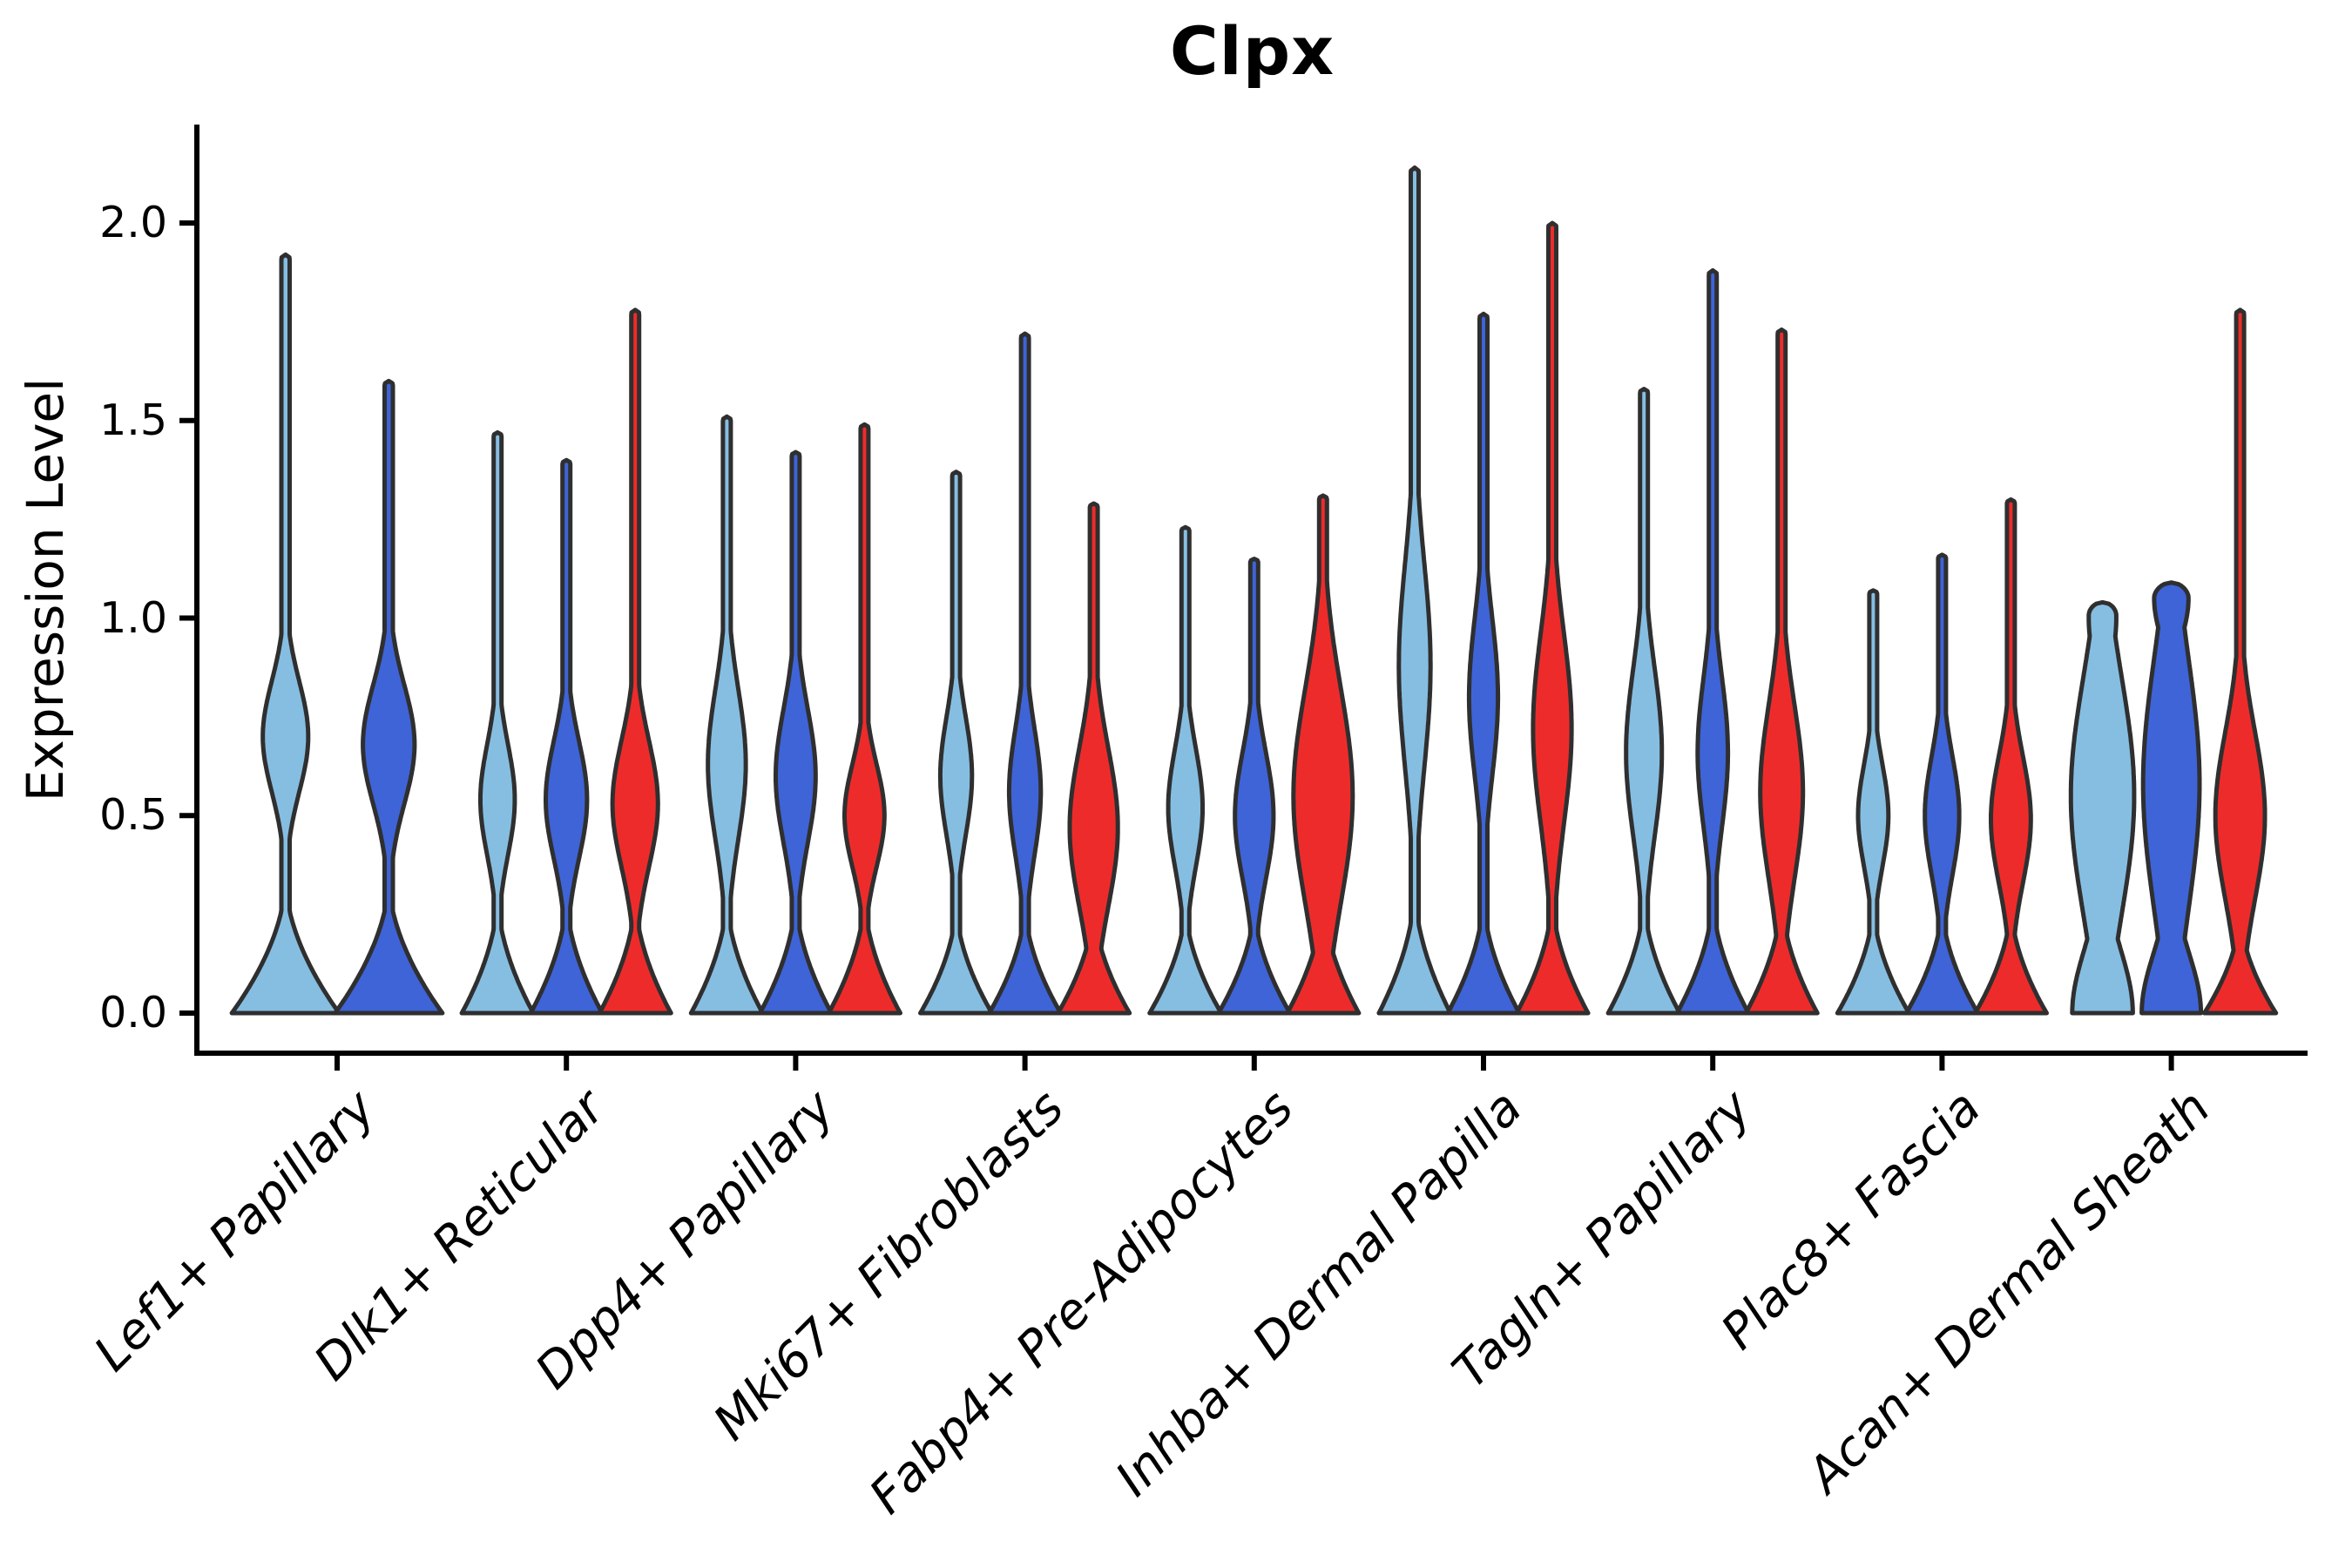 Image resolution: width=2352 pixels, height=1568 pixels. Describe the element at coordinates (133, 618) in the screenshot. I see `y-tick-label-1.0: 1.0` at that location.